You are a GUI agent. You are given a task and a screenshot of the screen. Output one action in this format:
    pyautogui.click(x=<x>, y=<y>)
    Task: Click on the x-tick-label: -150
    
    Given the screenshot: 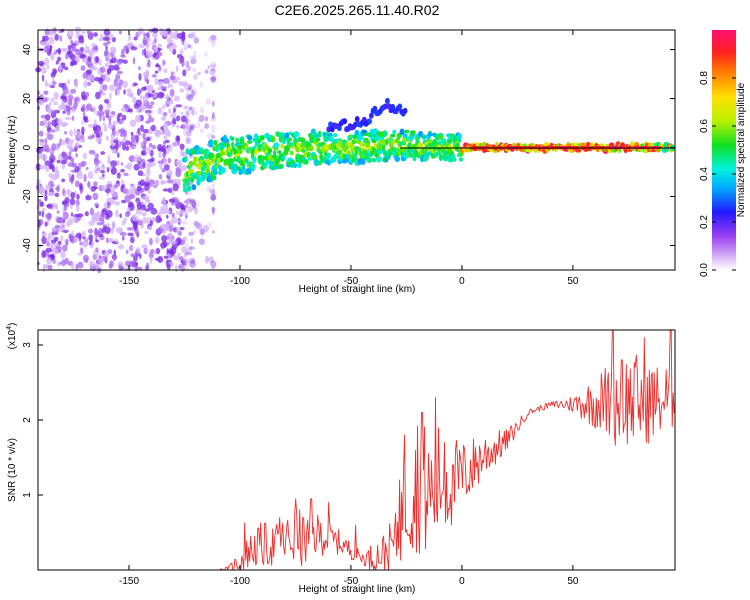 What is the action you would take?
    pyautogui.click(x=129, y=281)
    